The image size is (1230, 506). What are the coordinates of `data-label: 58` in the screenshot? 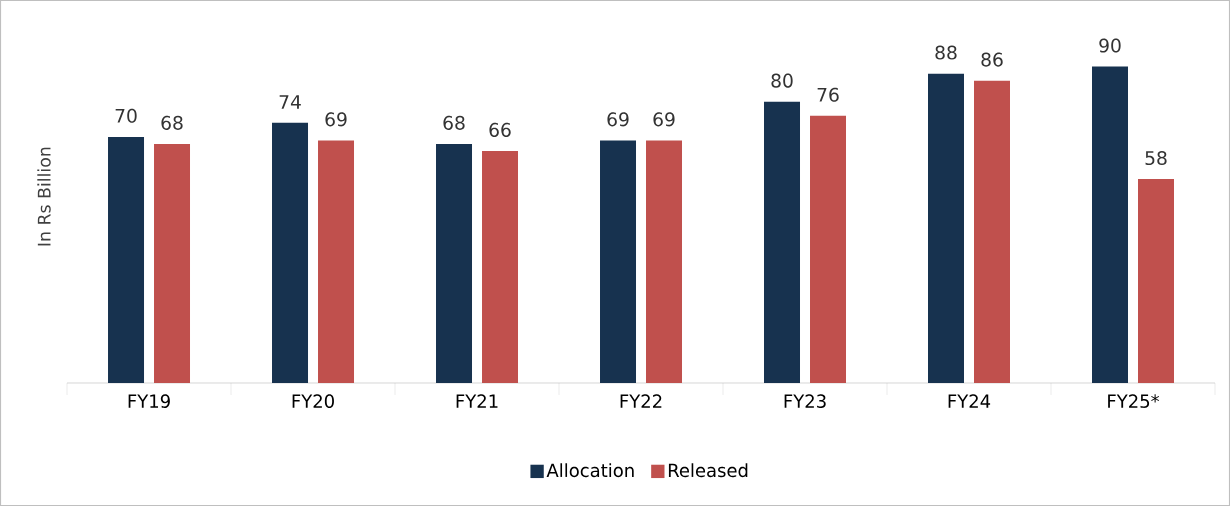 It's located at (1156, 158).